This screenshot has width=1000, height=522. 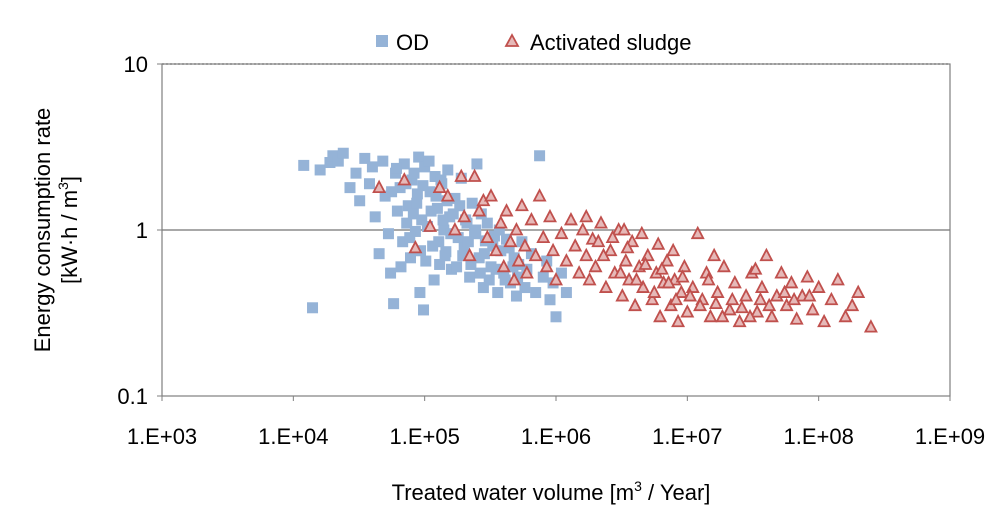 I want to click on y-tick-labels: 0.1 1 10, so click(x=139, y=230).